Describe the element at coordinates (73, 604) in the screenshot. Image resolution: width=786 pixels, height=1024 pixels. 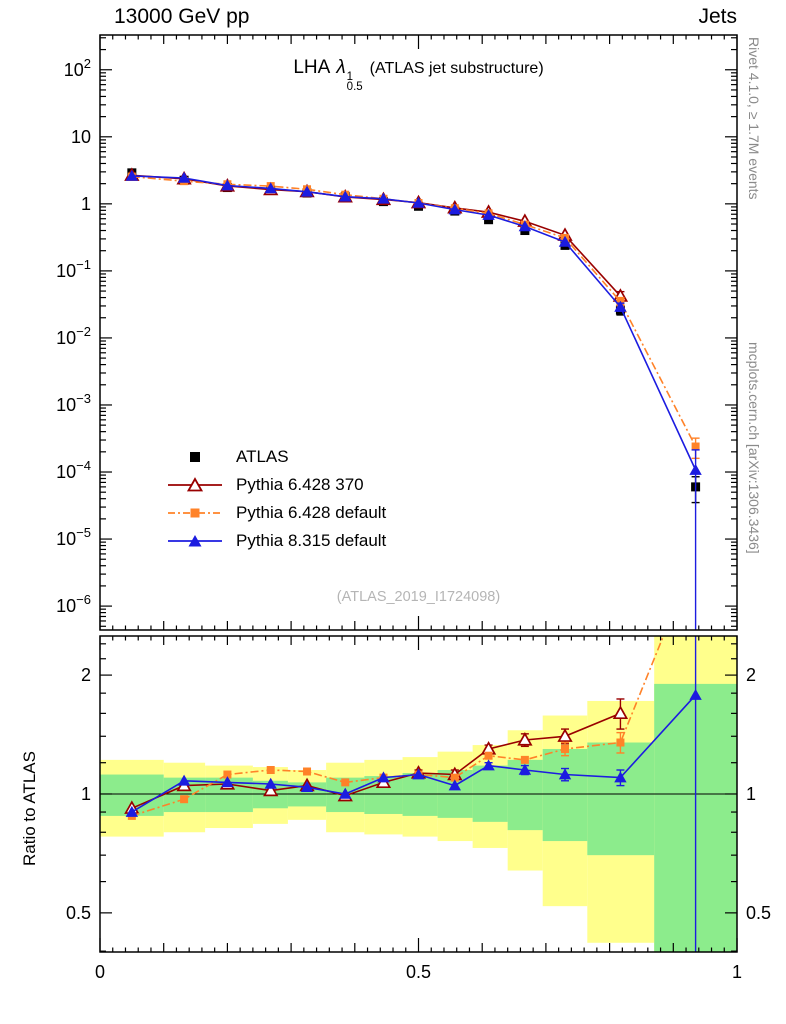
I see `svg-text: 10⁻⁶` at that location.